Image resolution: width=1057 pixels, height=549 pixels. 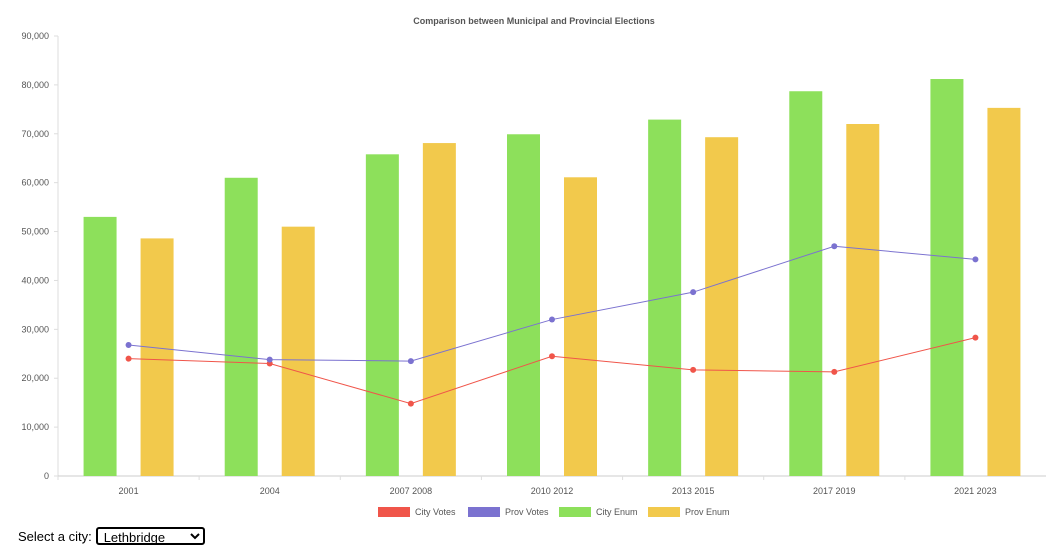 What do you see at coordinates (35, 85) in the screenshot?
I see `y-tick-label: 80,000` at bounding box center [35, 85].